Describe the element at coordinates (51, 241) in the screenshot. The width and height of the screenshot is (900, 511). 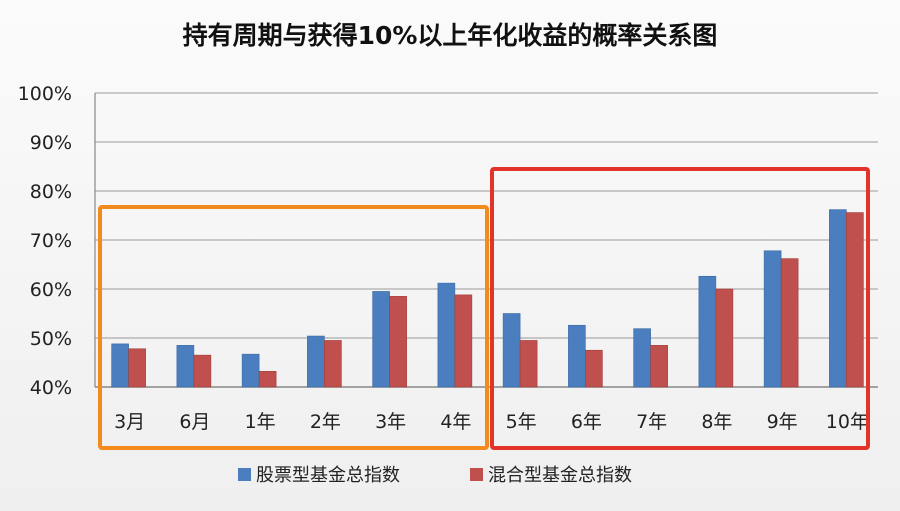
I see `y-tick-label: 70%` at that location.